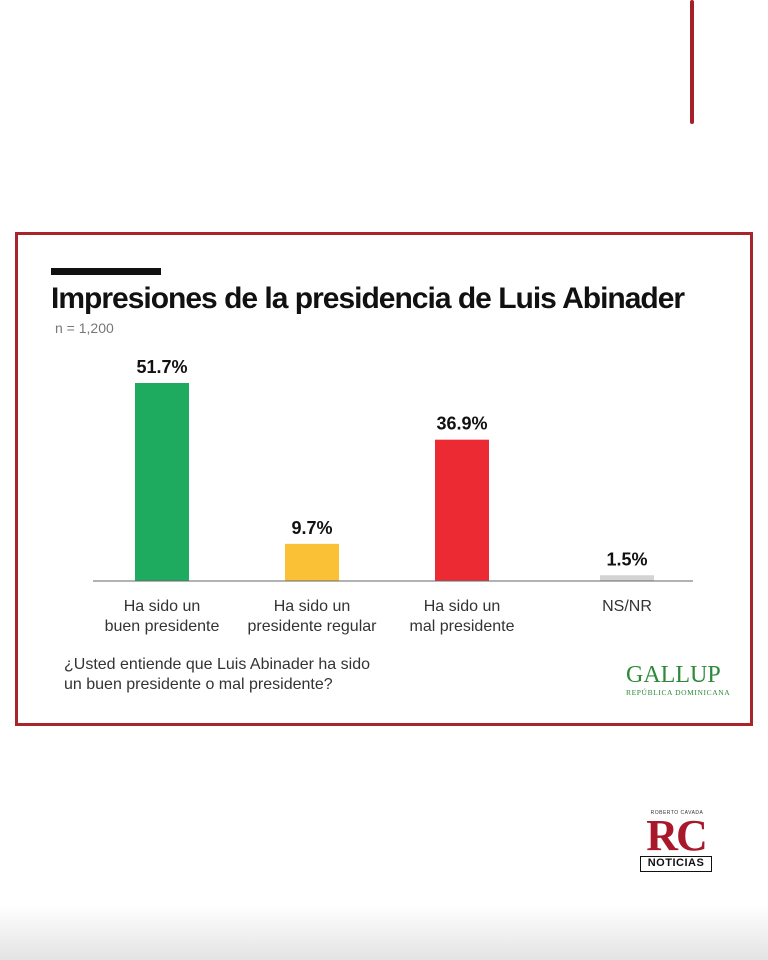 This screenshot has width=768, height=960. What do you see at coordinates (162, 626) in the screenshot?
I see `category-label-1-line-2: buen presidente` at bounding box center [162, 626].